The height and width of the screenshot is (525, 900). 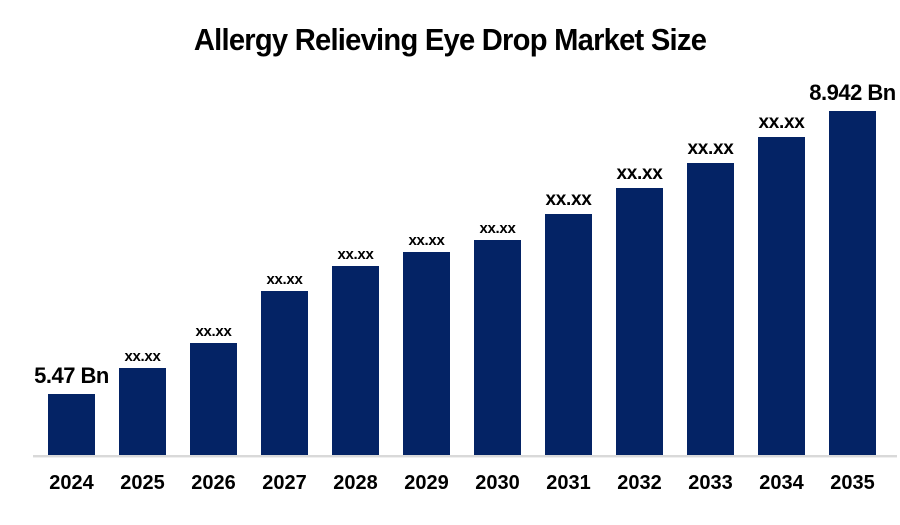 I want to click on chart-title: Allergy Relieving Eye Drop Market Size, so click(x=450, y=39).